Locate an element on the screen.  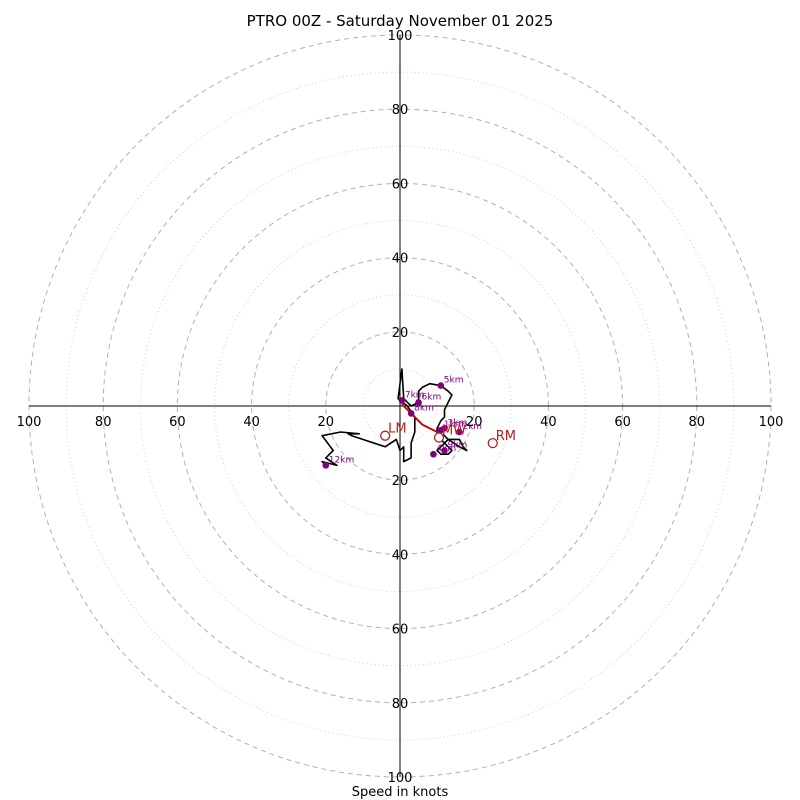
level-point-3km is located at coordinates (444, 428).